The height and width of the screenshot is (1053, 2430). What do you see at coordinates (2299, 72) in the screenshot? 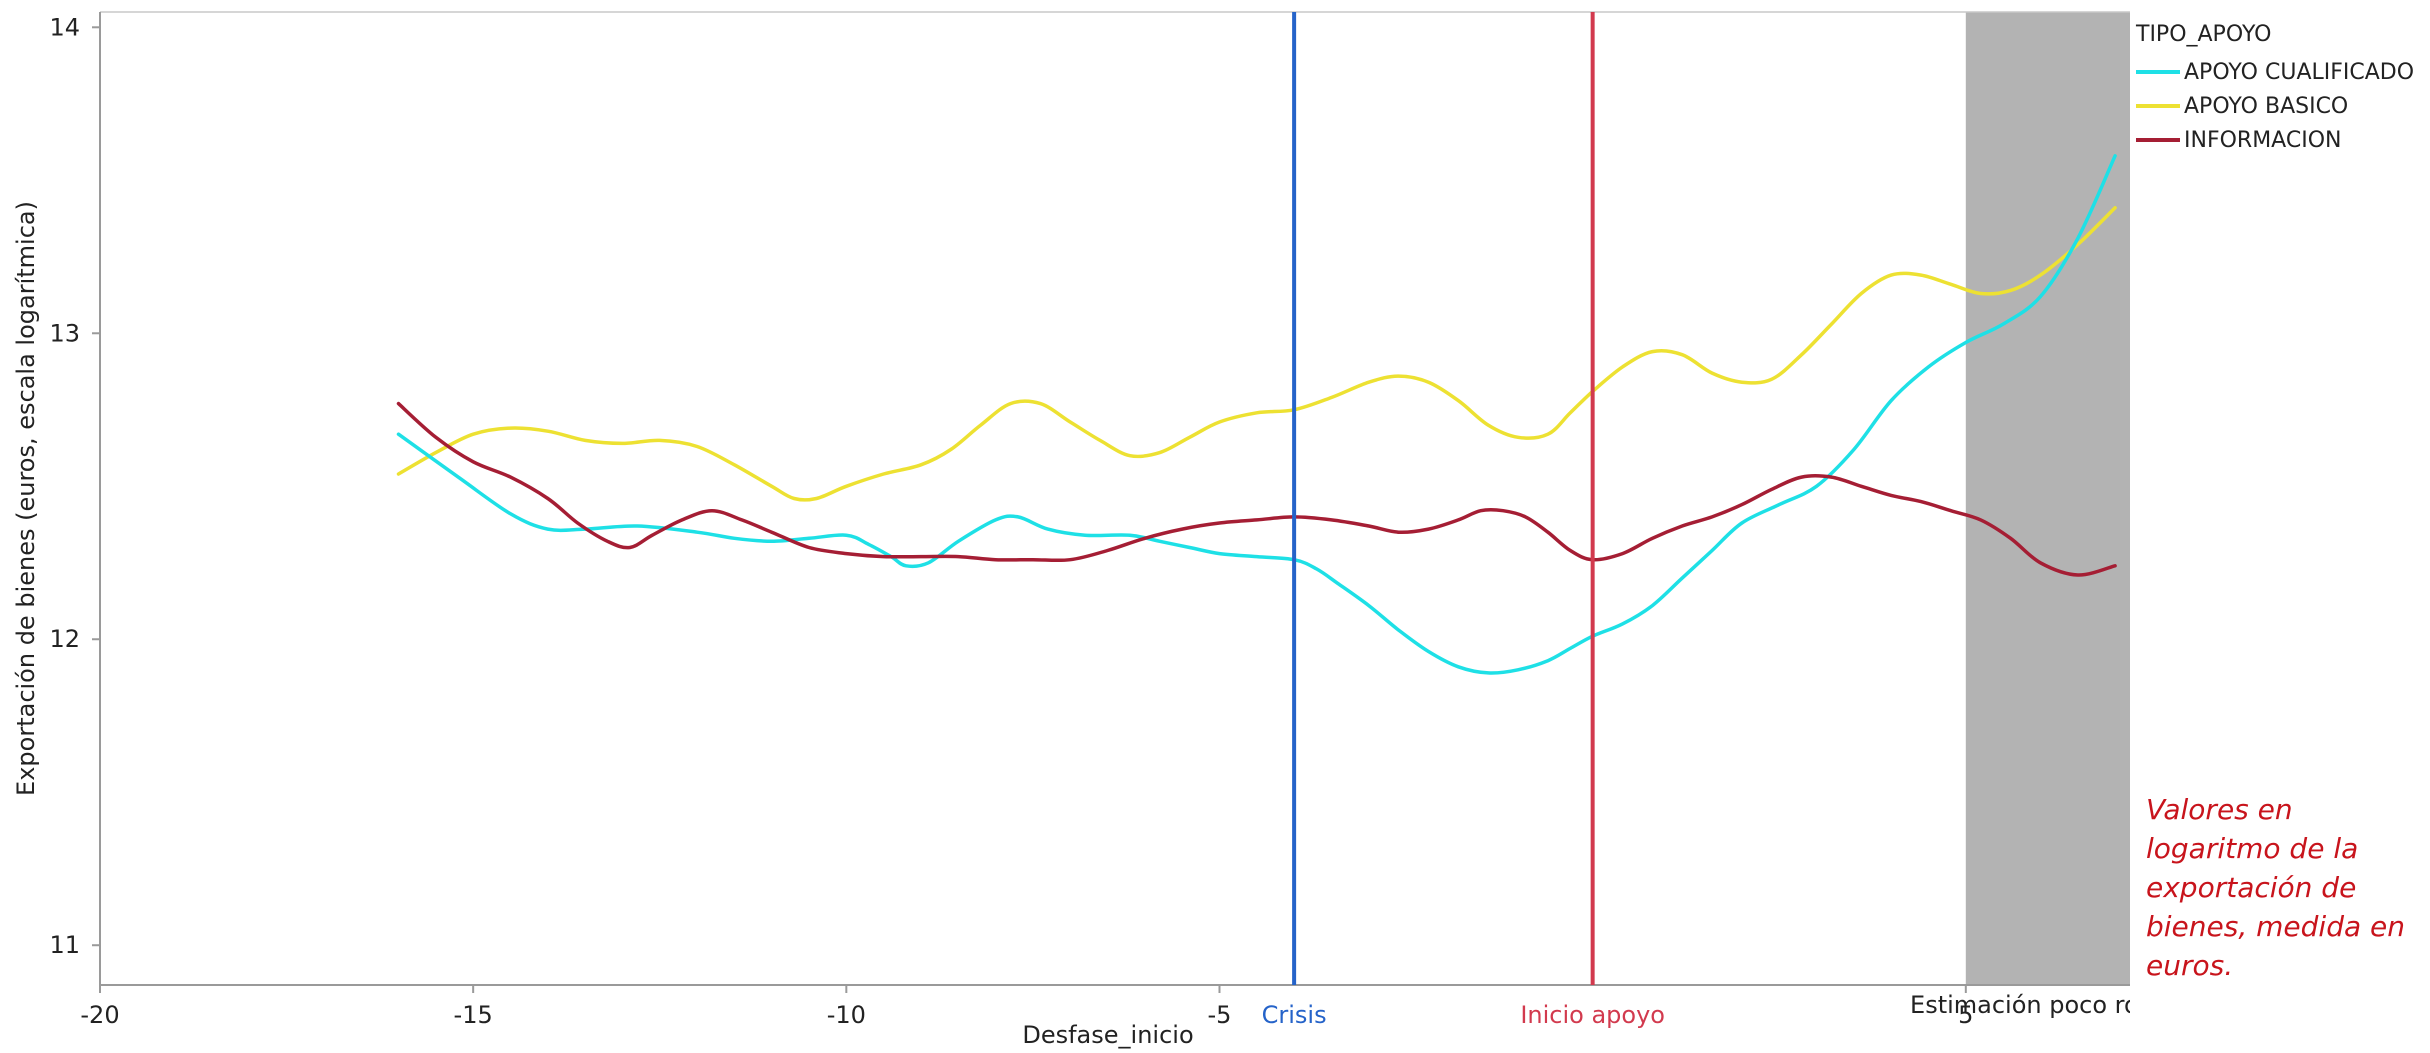
I see `legend-label: APOYO CUALIFICADO` at bounding box center [2299, 72].